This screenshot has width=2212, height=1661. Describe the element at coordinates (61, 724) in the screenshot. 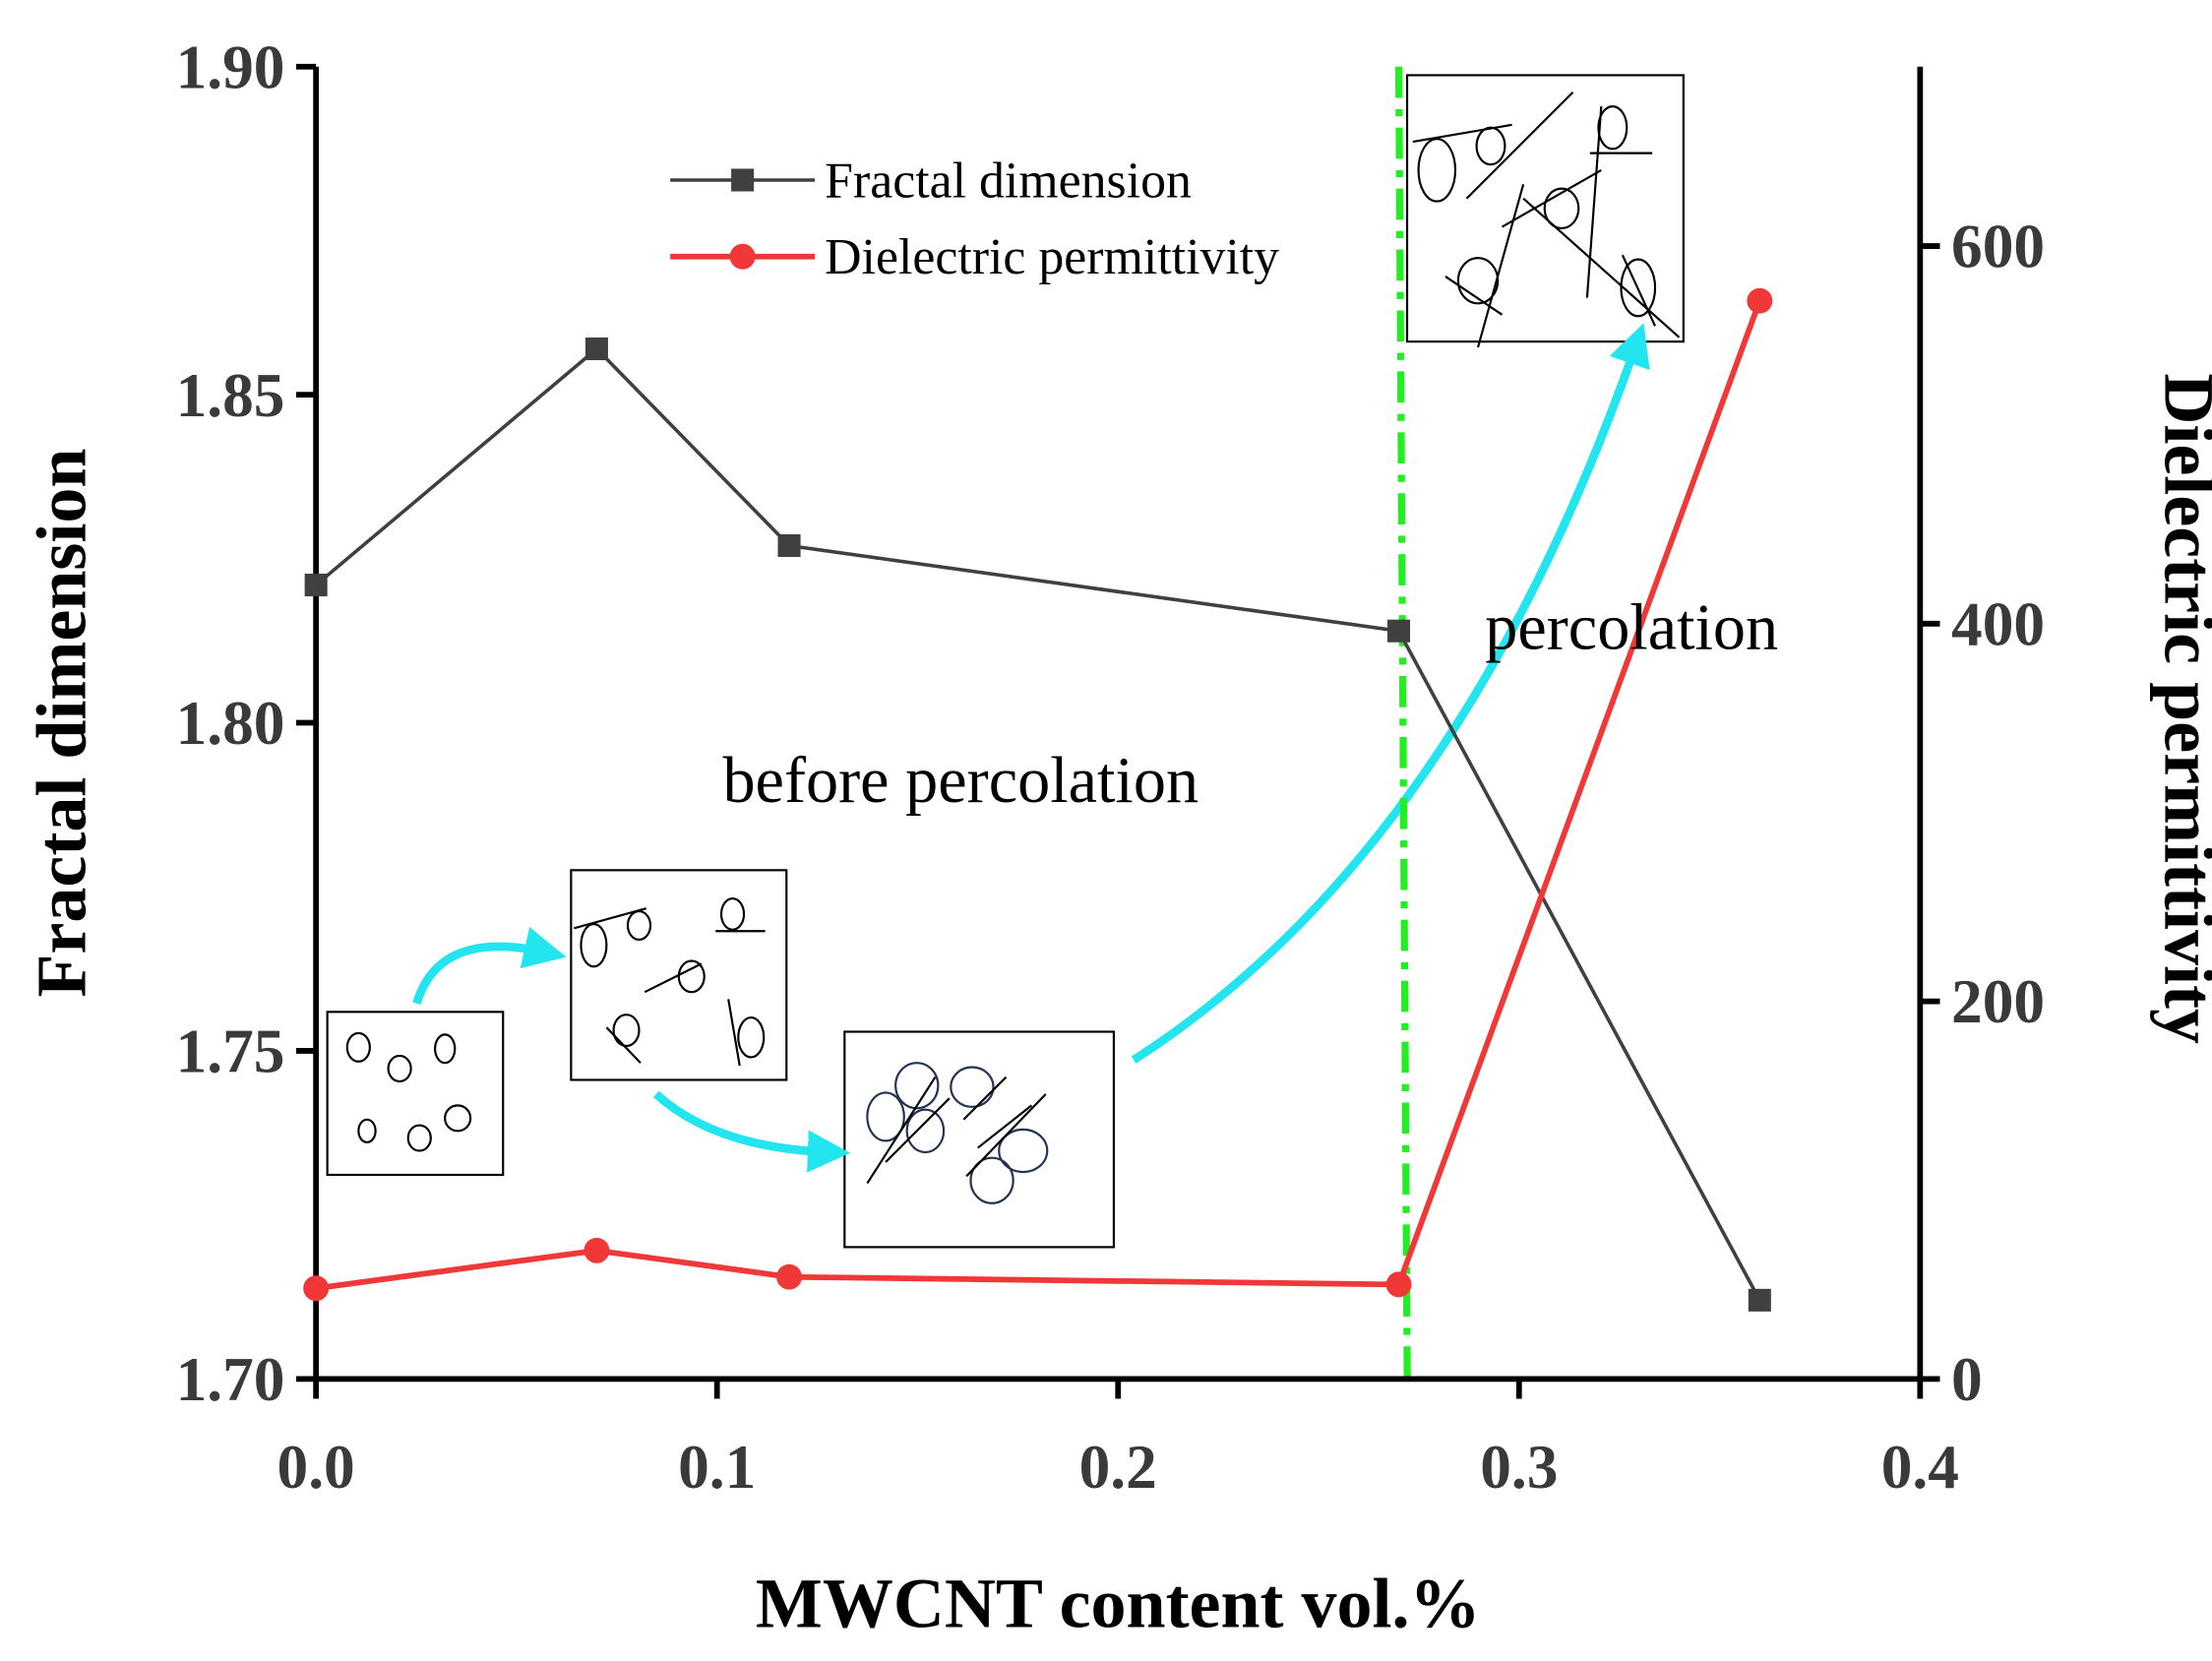

I see `y-axis-label: Fractal dimension` at that location.